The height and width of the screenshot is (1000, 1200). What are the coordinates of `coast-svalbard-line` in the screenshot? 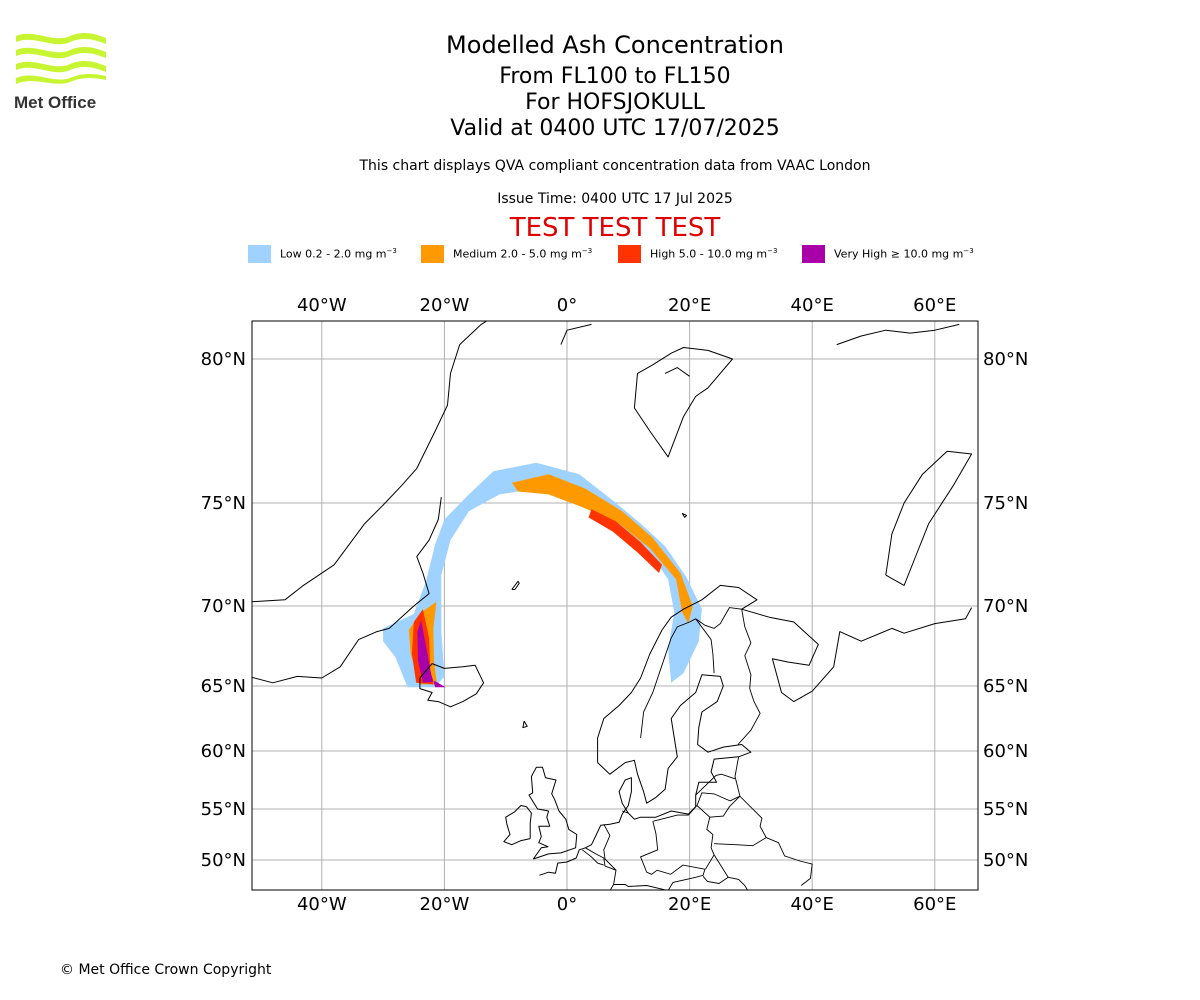 It's located at (683, 402).